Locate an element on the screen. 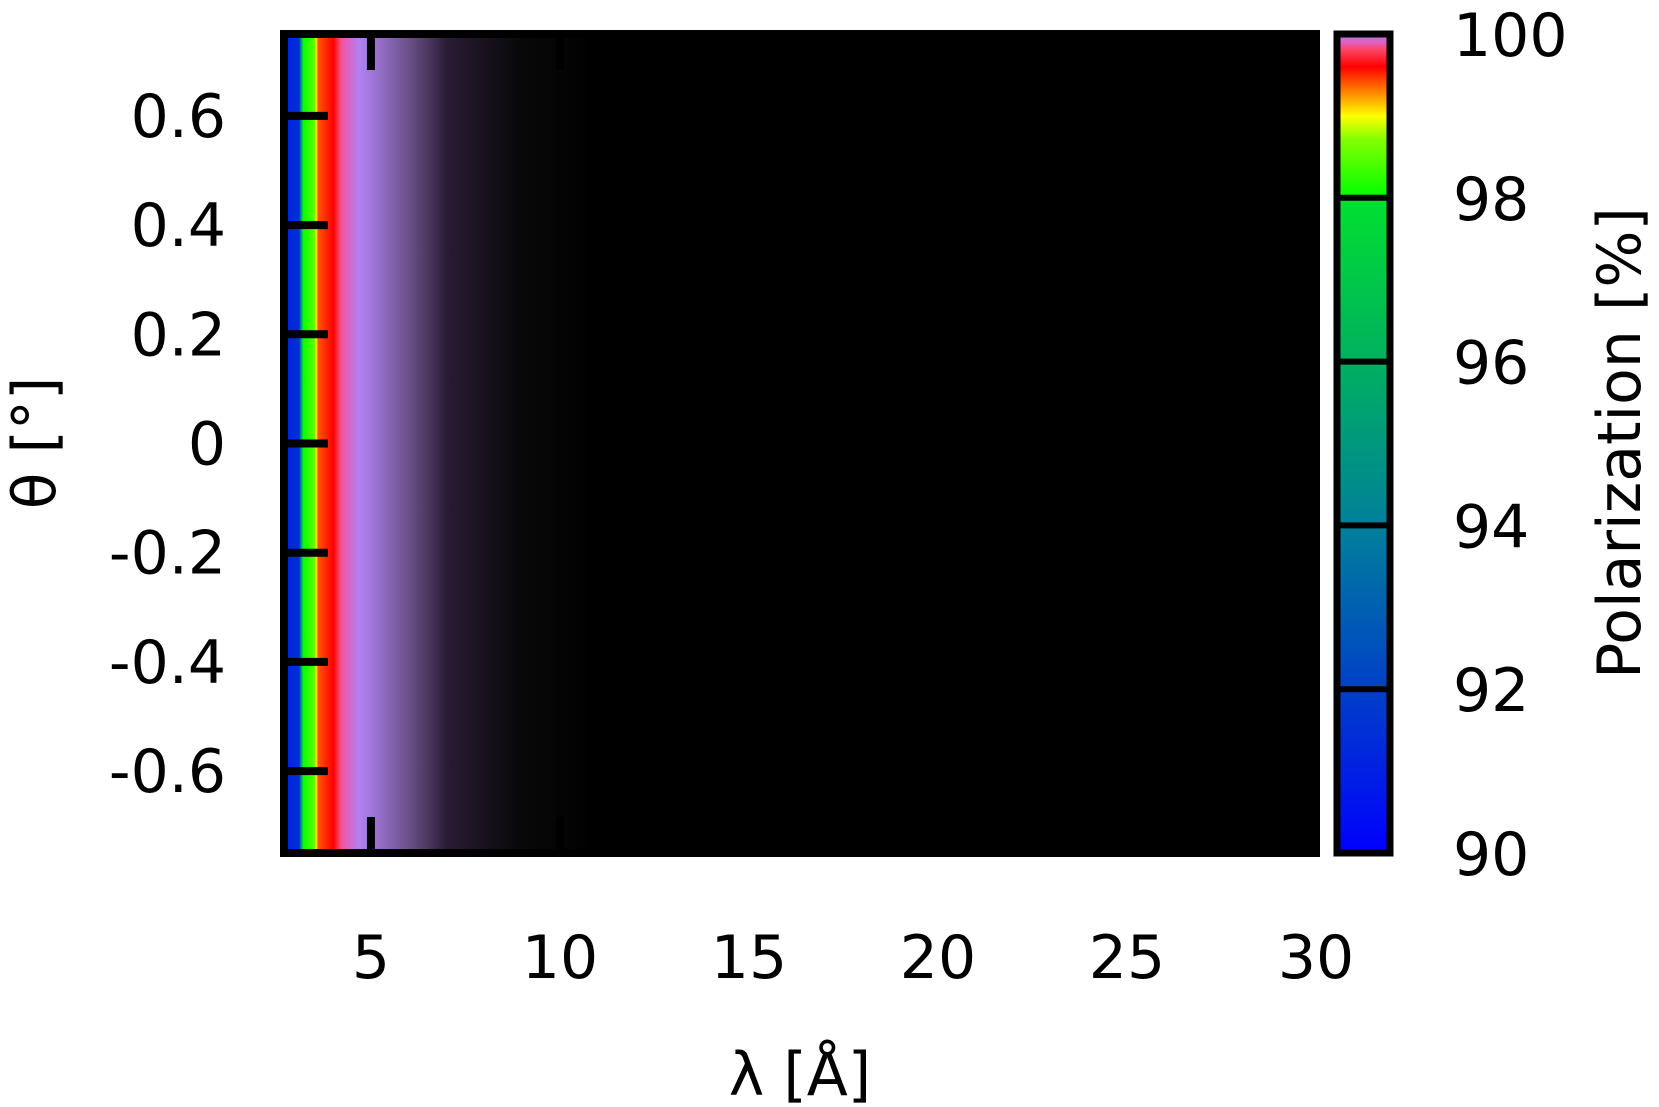 The height and width of the screenshot is (1107, 1659). x-tick-label: 20 is located at coordinates (938, 958).